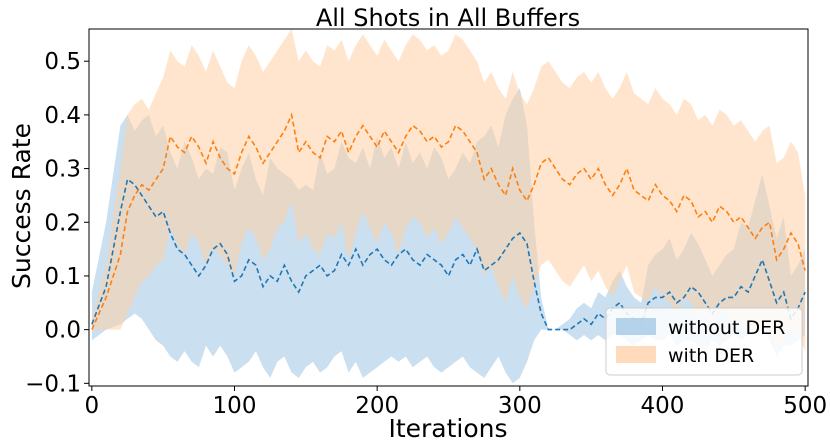 The image size is (830, 447). Describe the element at coordinates (92, 406) in the screenshot. I see `x-tick-label: 0` at that location.